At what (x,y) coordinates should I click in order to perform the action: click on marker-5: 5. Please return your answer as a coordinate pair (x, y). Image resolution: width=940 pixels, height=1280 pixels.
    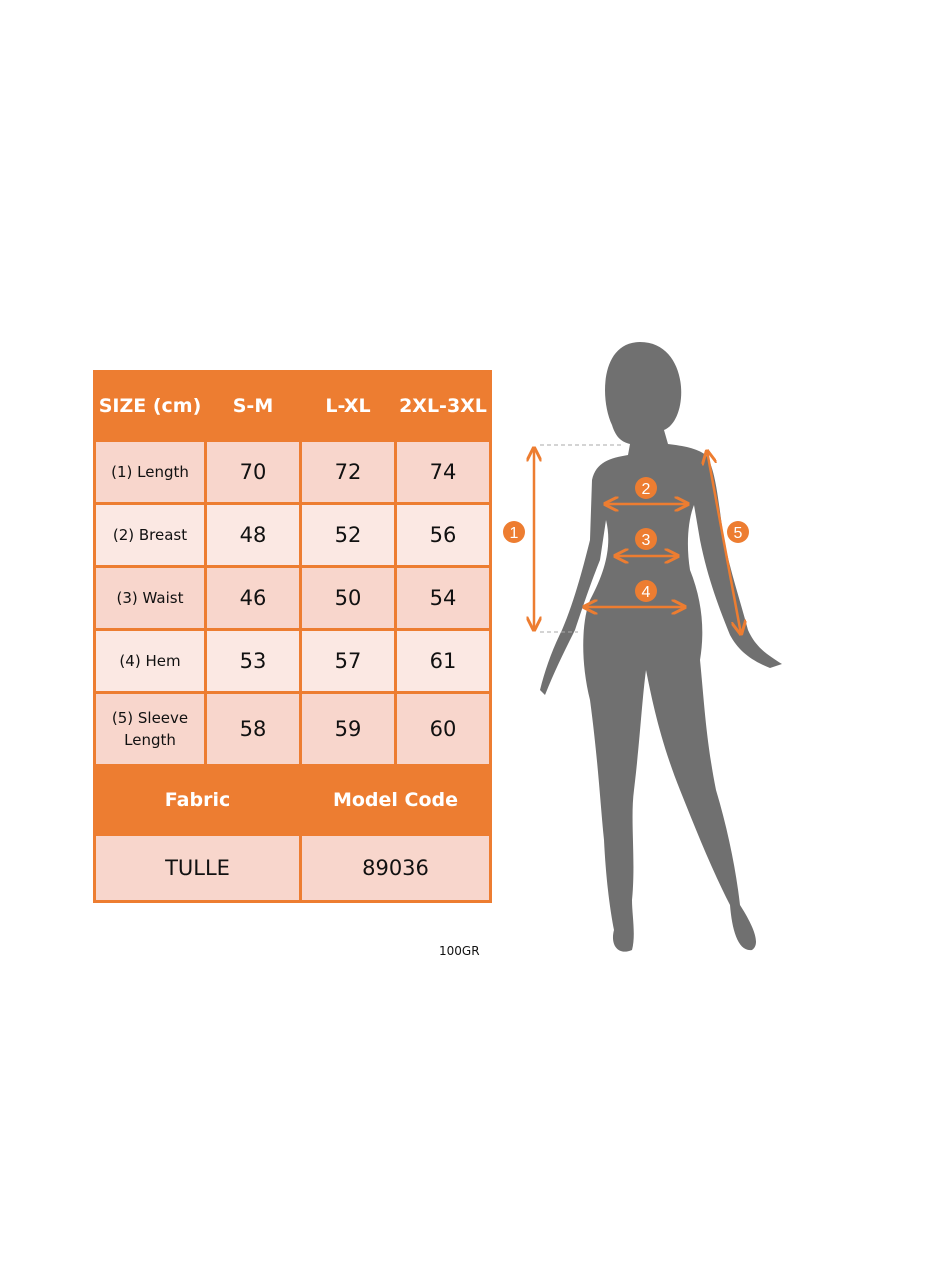
    Looking at the image, I should click on (738, 532).